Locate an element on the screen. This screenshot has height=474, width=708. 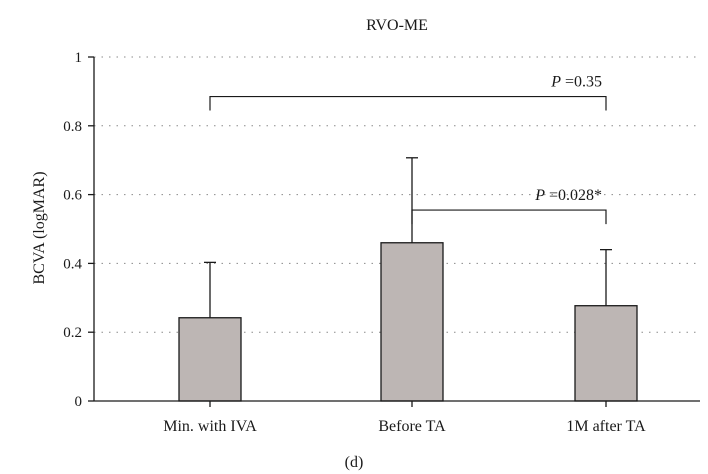
p-value-label-1: P =0.028* is located at coordinates (568, 195).